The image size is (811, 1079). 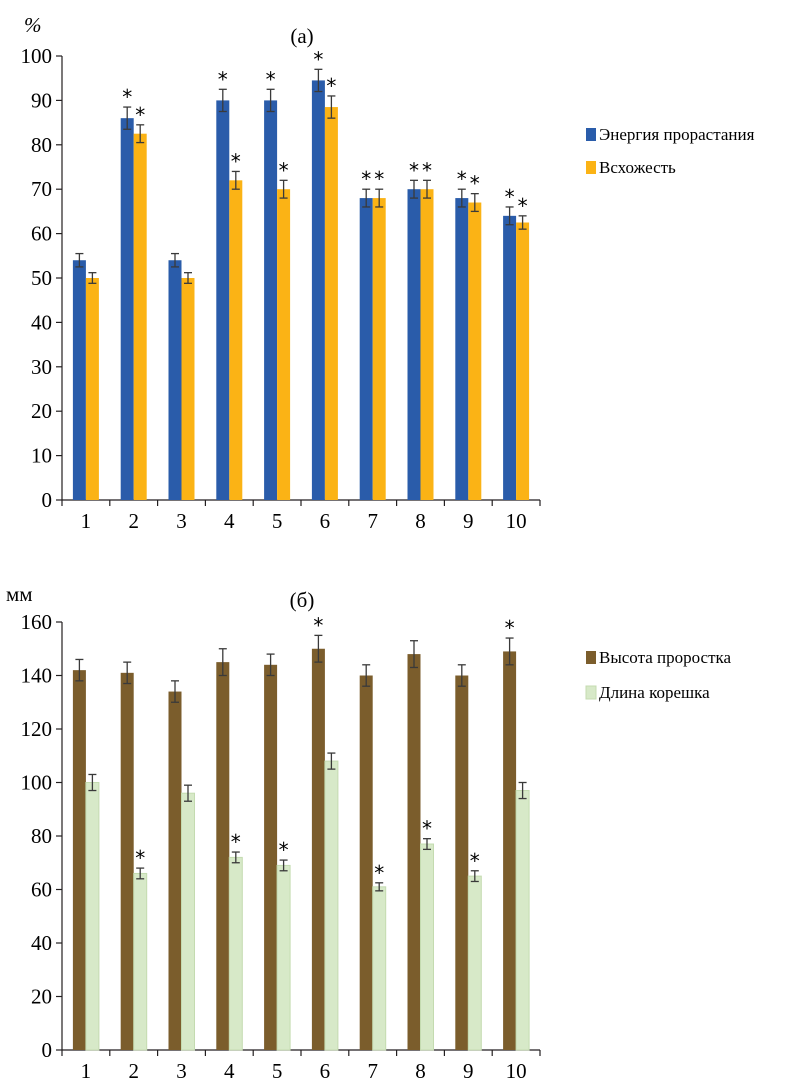 What do you see at coordinates (37, 729) in the screenshot?
I see `chart-b-y-tick-label: 120` at bounding box center [37, 729].